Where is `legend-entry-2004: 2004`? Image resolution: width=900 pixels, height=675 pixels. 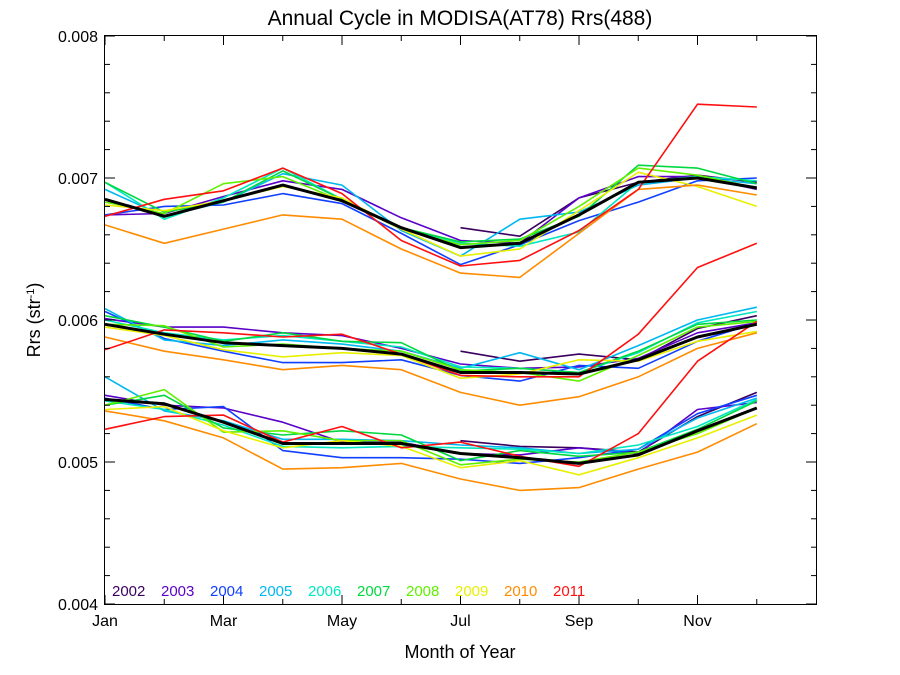
legend-entry-2004: 2004 is located at coordinates (226, 591).